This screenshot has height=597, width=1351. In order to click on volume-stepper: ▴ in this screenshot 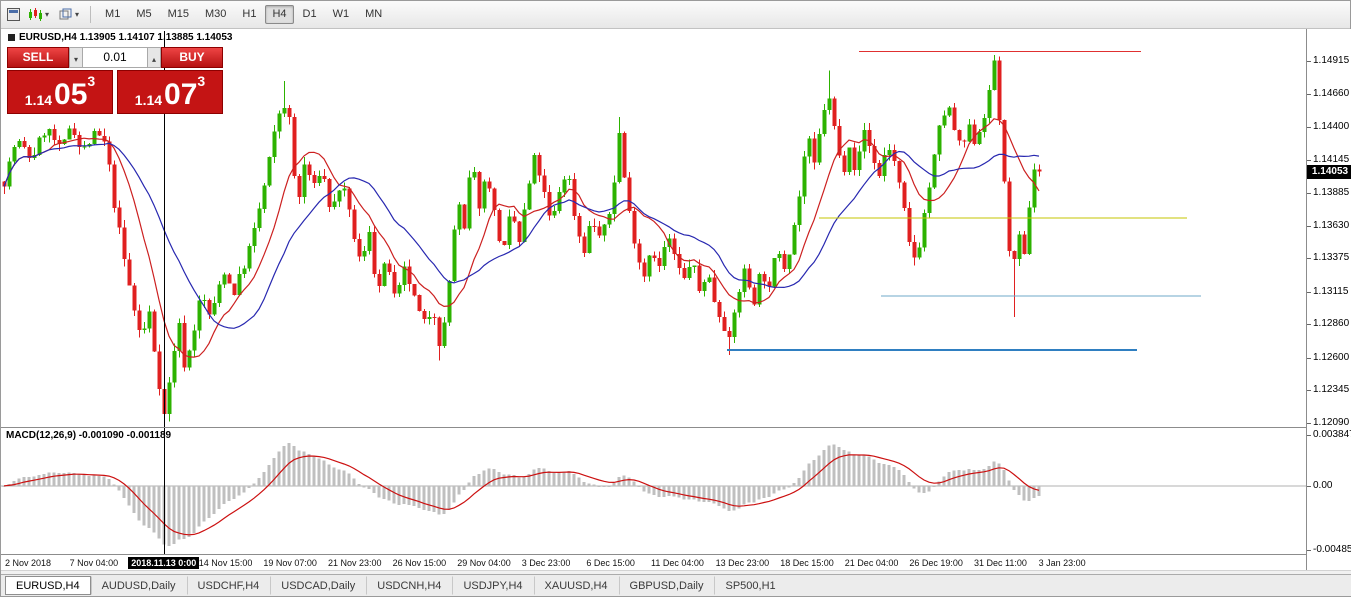, I will do `click(154, 57)`.